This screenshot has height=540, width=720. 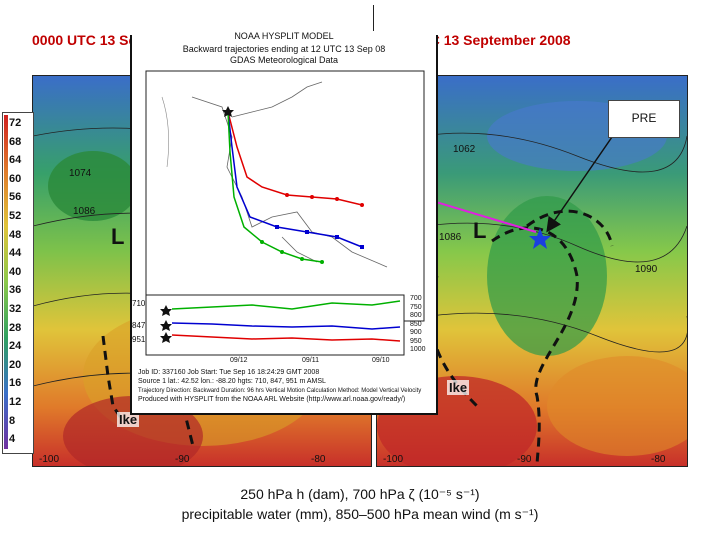 I want to click on colorbar: 72 68 64 60 56 52 48 44 40 36 32 28 24 20 16 12 8 4, so click(x=18, y=283).